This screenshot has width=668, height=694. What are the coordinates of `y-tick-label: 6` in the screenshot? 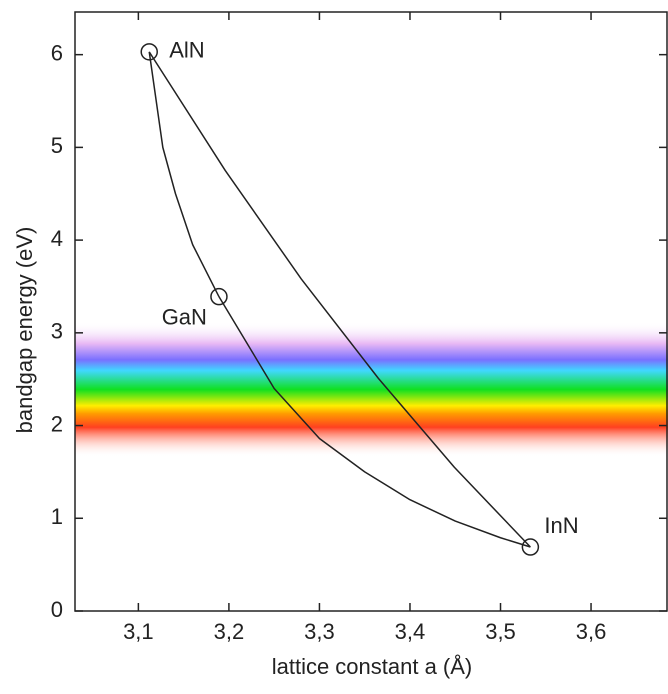 It's located at (57, 52).